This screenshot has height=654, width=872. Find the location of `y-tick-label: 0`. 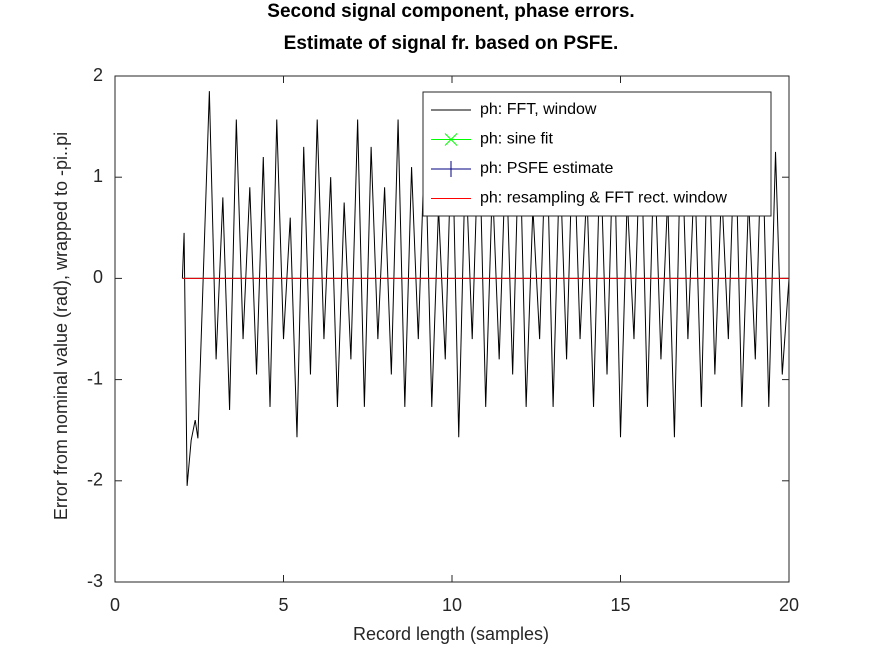

y-tick-label: 0 is located at coordinates (98, 277).